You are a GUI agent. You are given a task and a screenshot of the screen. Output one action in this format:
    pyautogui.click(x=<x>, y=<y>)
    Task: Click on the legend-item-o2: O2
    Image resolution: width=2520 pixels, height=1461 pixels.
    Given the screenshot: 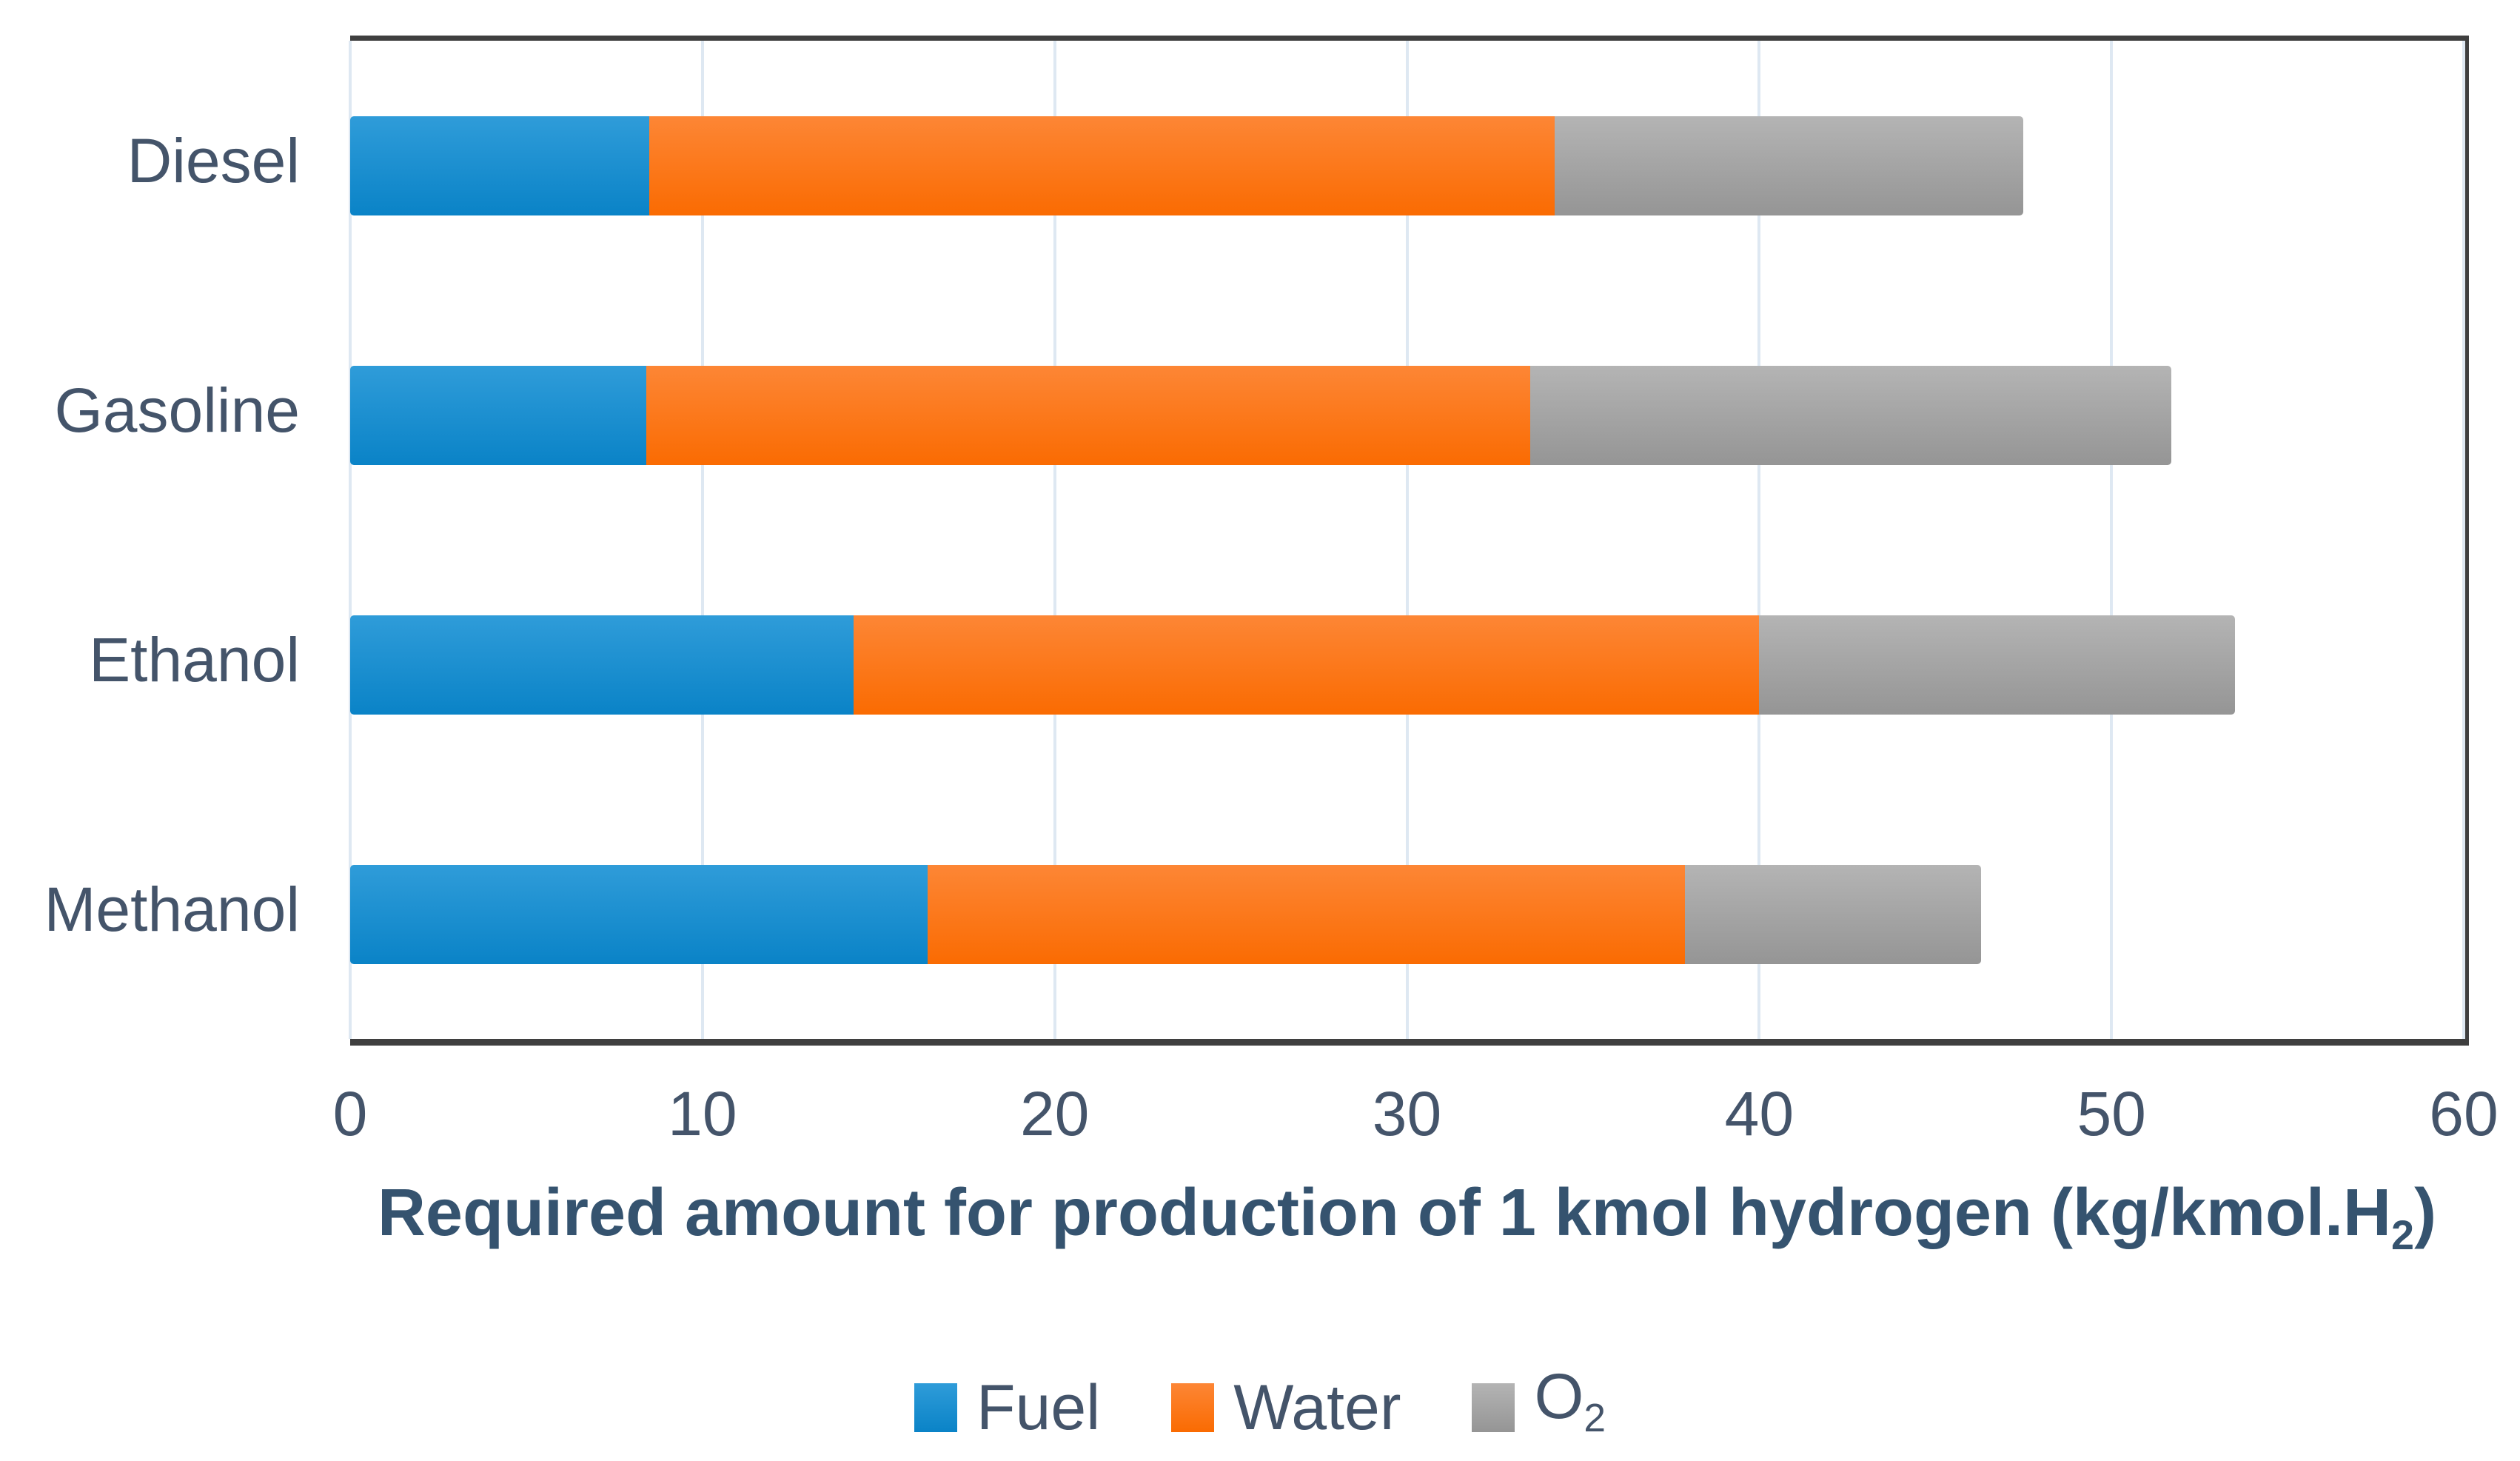 What is the action you would take?
    pyautogui.click(x=1539, y=1407)
    